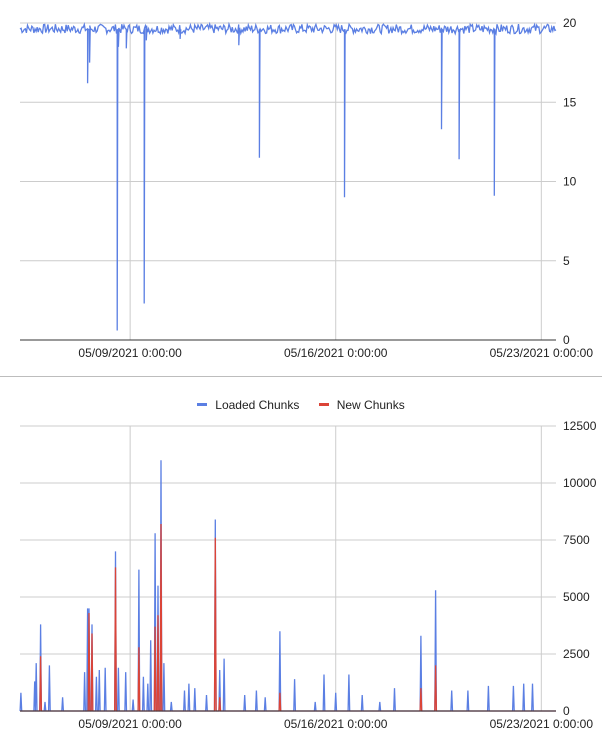 The height and width of the screenshot is (741, 602). I want to click on y-axis-ticks: 0 2500 5000 7500 10000 12500, so click(580, 568).